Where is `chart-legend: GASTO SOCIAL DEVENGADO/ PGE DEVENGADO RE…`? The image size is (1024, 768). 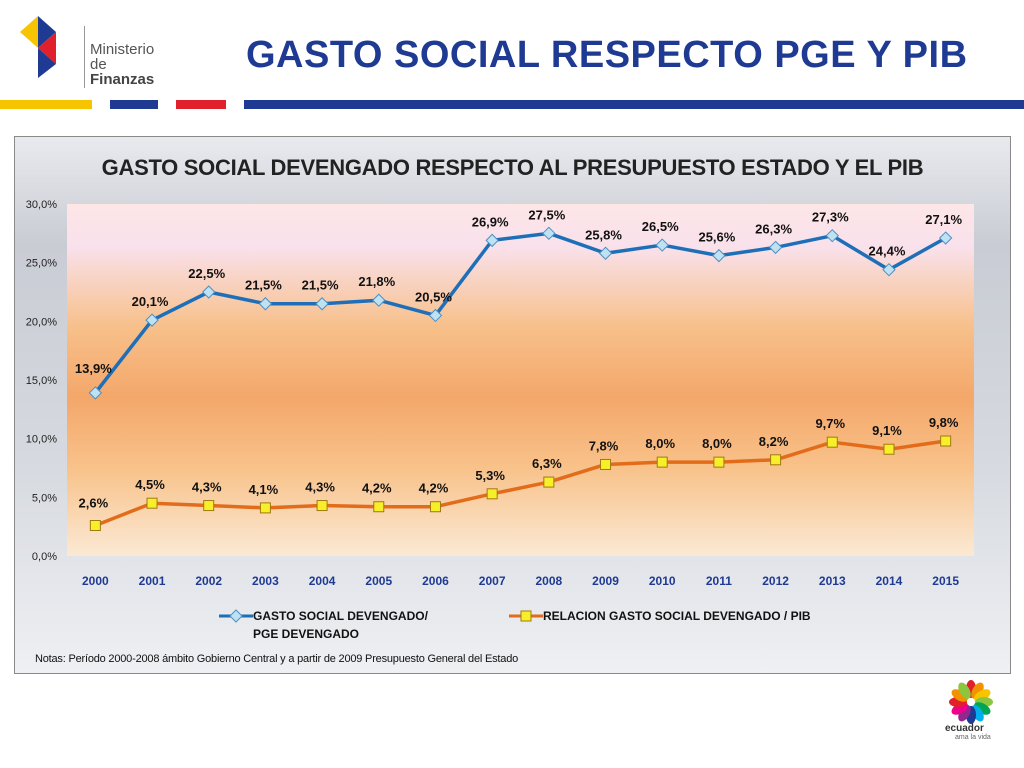
chart-legend: GASTO SOCIAL DEVENGADO/ PGE DEVENGADO RE… is located at coordinates (512, 627).